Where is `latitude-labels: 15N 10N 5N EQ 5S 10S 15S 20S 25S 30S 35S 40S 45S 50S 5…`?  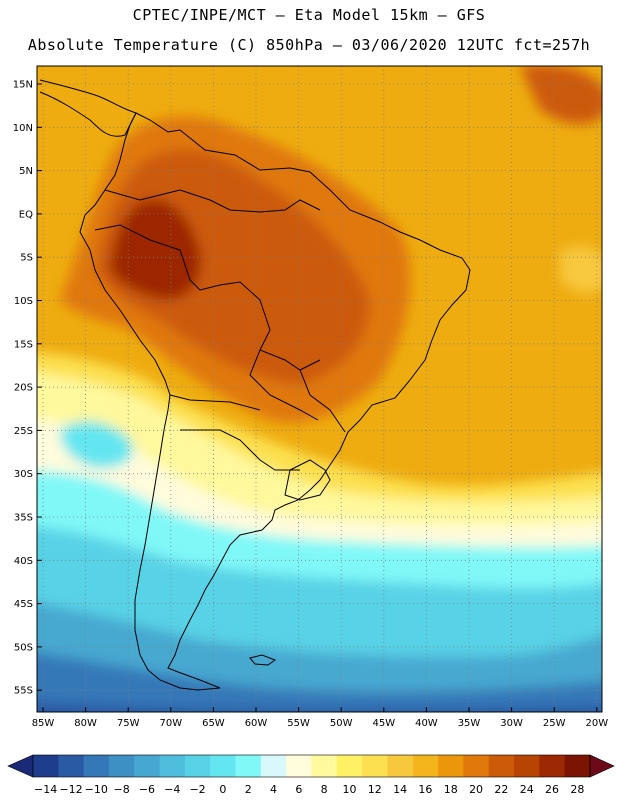 latitude-labels: 15N 10N 5N EQ 5S 10S 15S 20S 25S 30S 35S 40S 45S 50S 5… is located at coordinates (27, 388).